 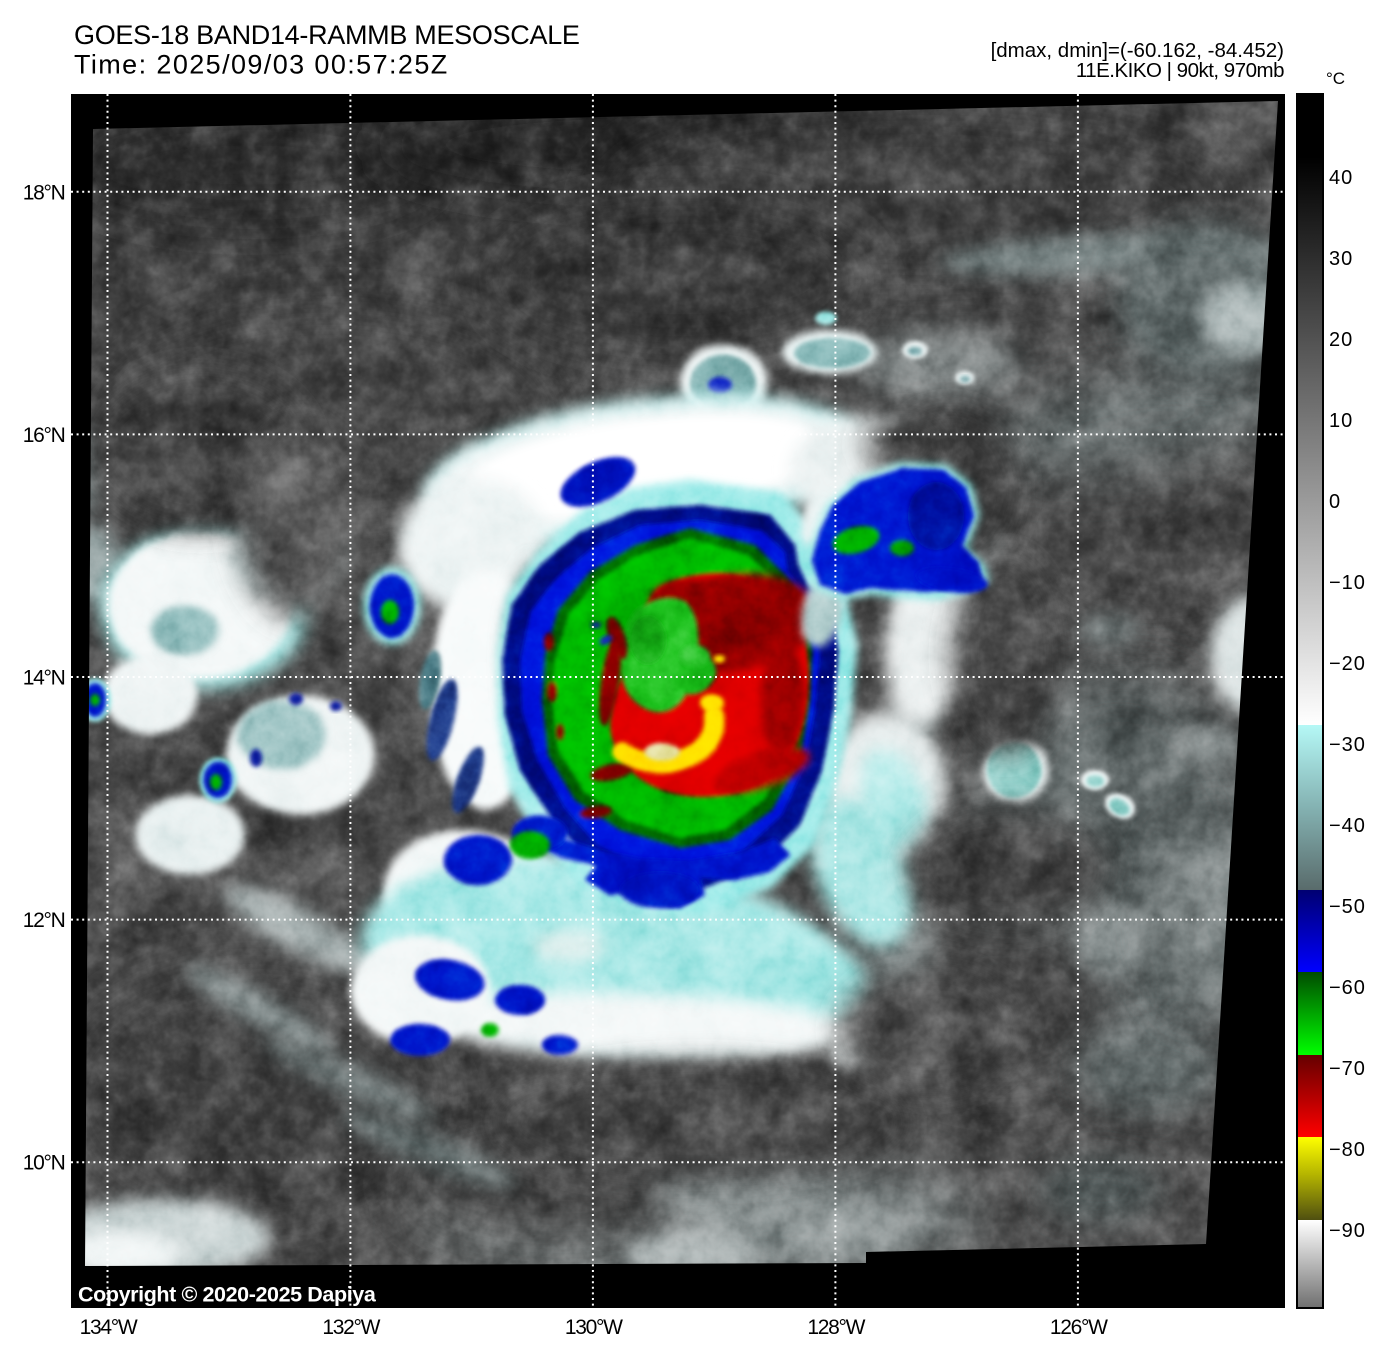 What do you see at coordinates (1347, 1150) in the screenshot?
I see `svg-text: −80` at bounding box center [1347, 1150].